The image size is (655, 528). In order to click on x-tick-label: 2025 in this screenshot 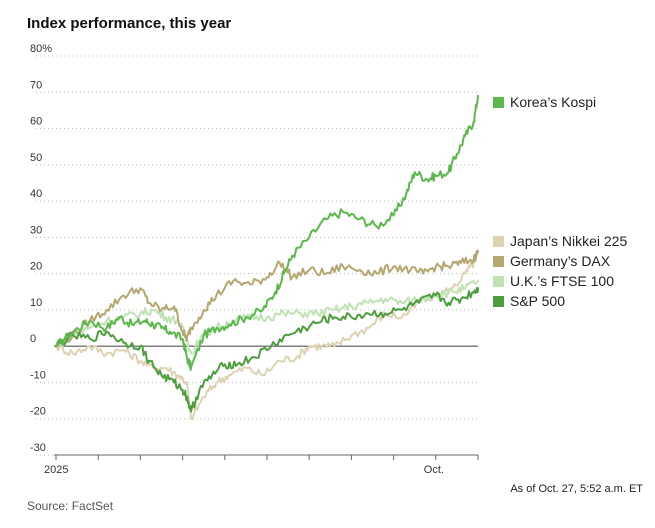, I will do `click(56, 470)`.